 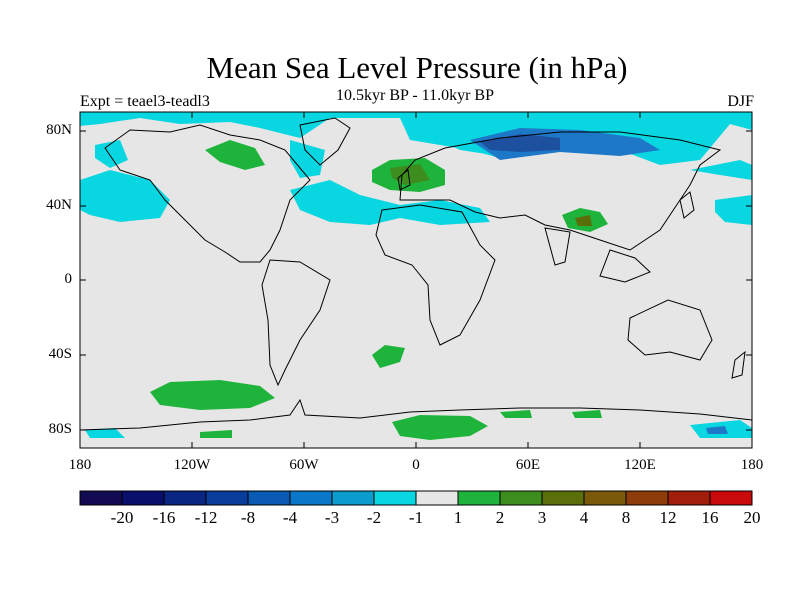 I want to click on coastline-antarctica, so click(x=416, y=414).